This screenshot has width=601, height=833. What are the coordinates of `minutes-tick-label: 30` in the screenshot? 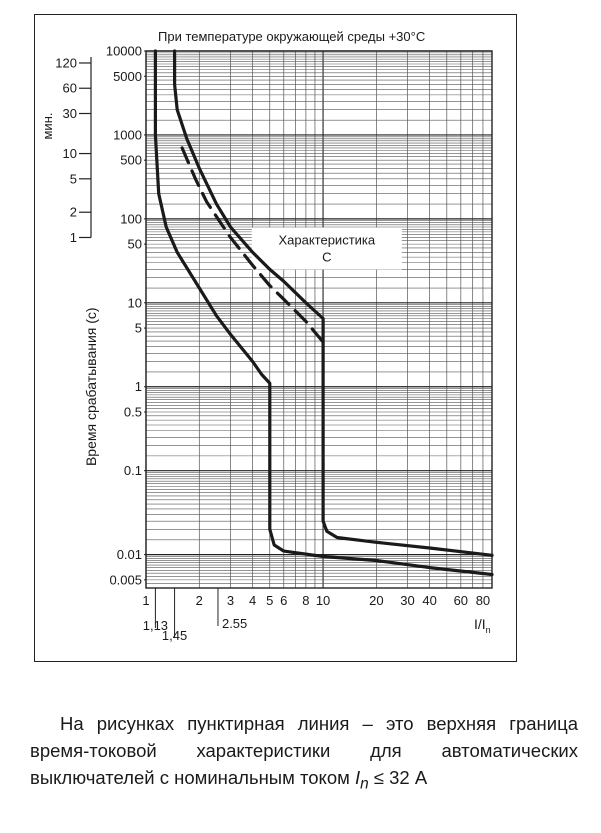 It's located at (70, 113).